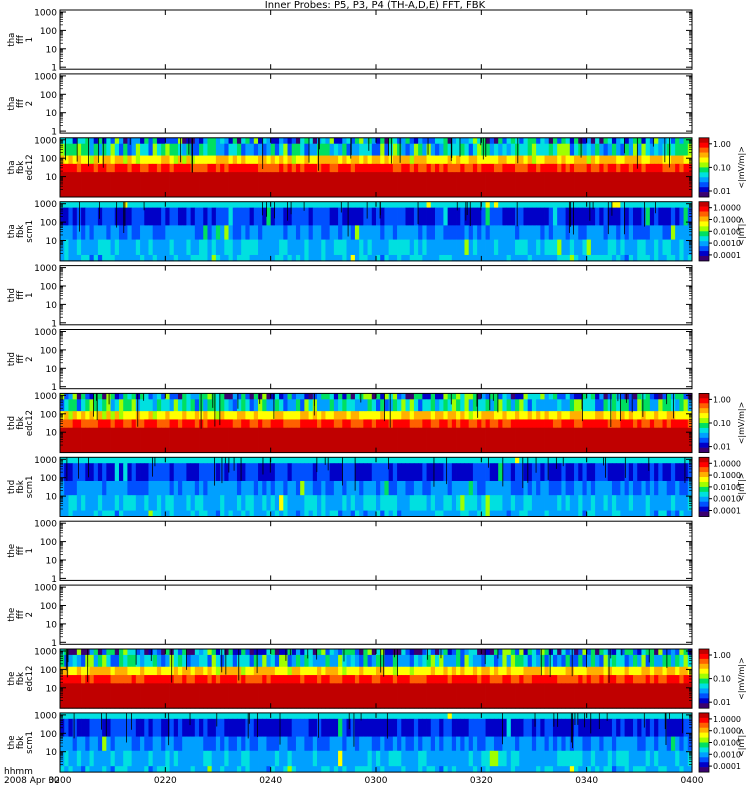 The image size is (750, 800). Describe the element at coordinates (727, 255) in the screenshot. I see `colorbar-tick-label: 0.0001` at that location.